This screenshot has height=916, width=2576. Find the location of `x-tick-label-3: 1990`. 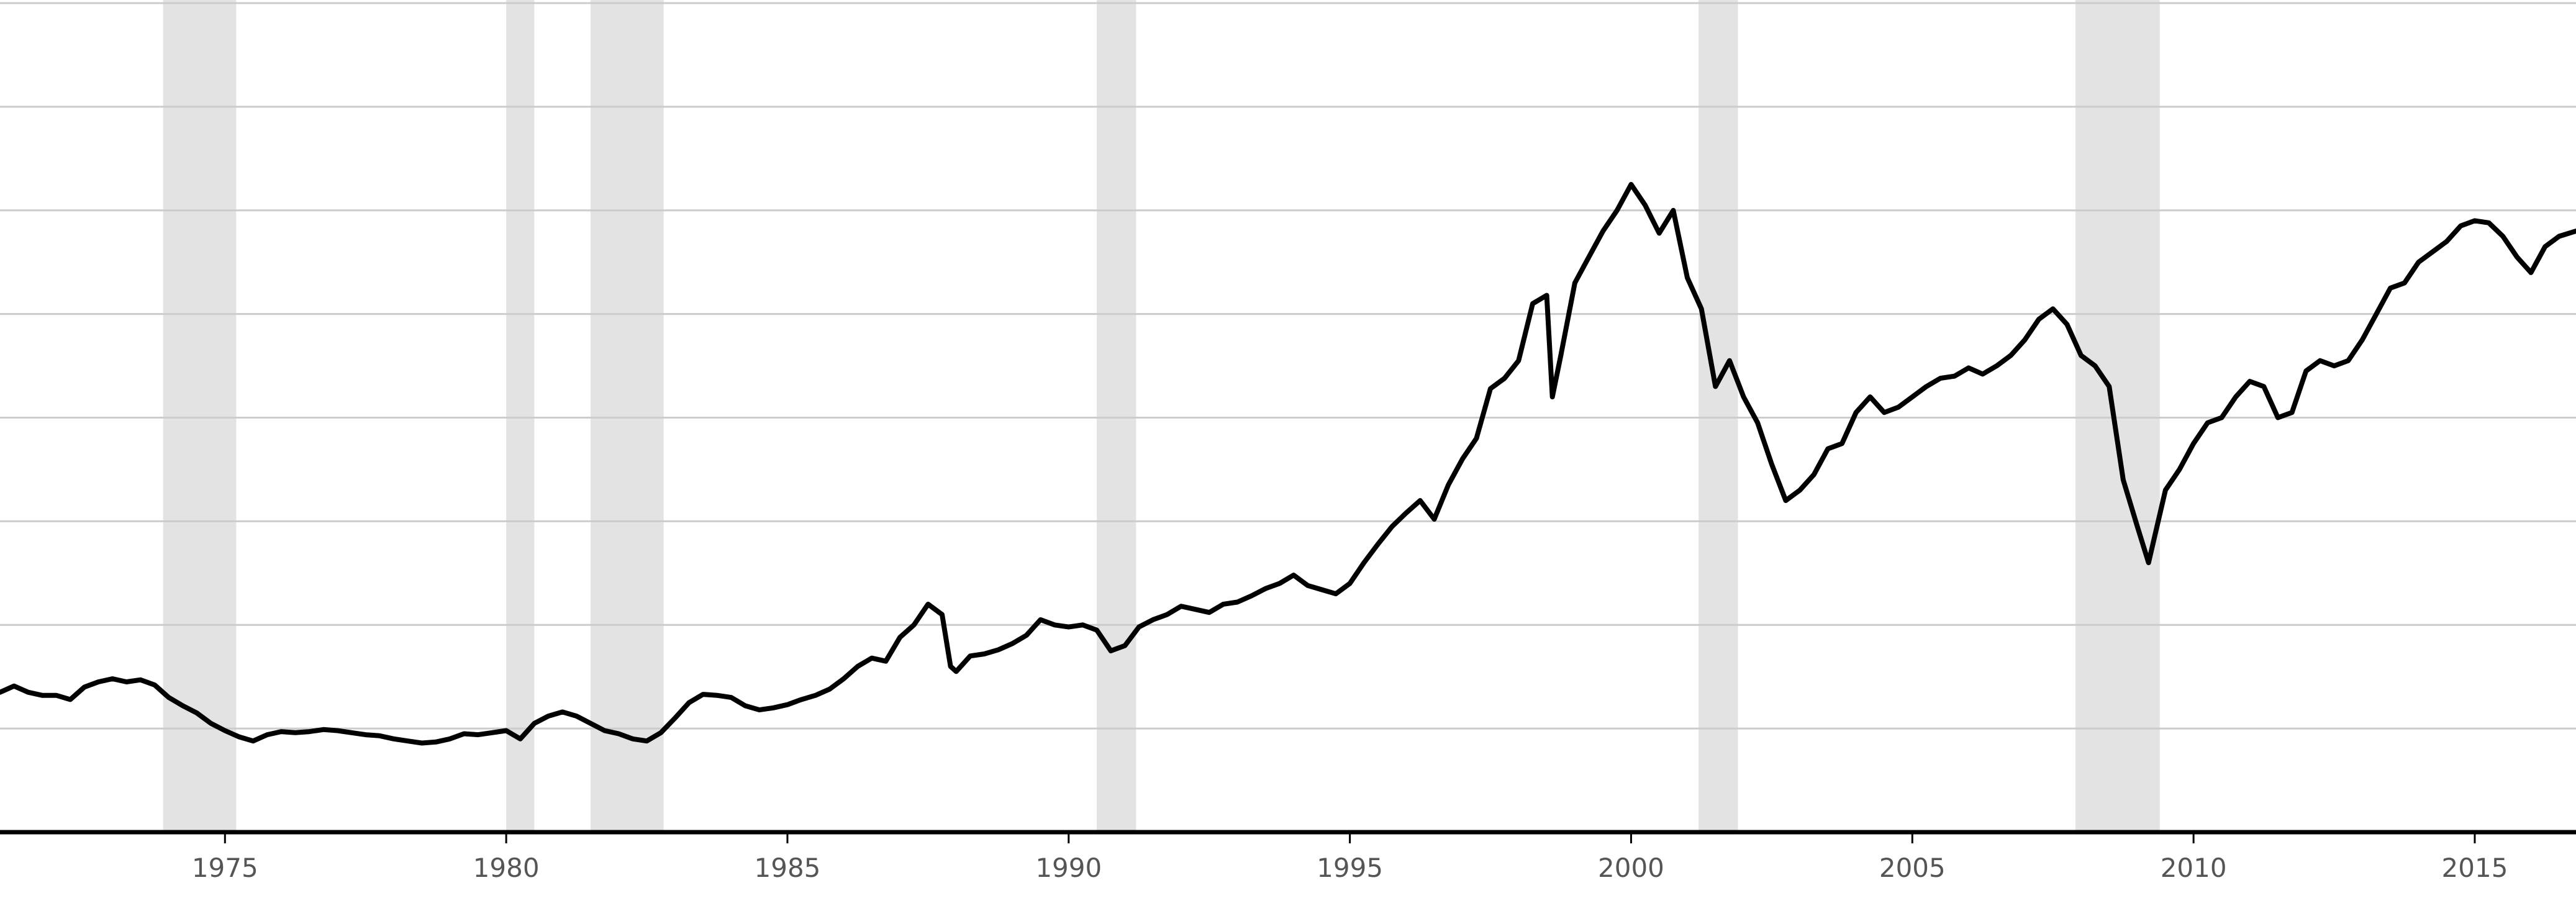

x-tick-label-3: 1990 is located at coordinates (1068, 868).